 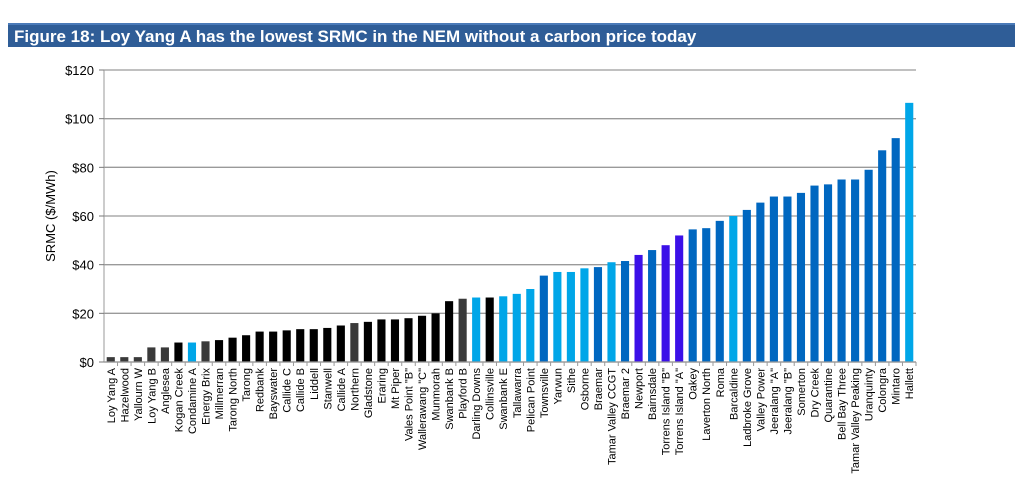 I want to click on x-tick-label: Kogan Creek, so click(x=179, y=400).